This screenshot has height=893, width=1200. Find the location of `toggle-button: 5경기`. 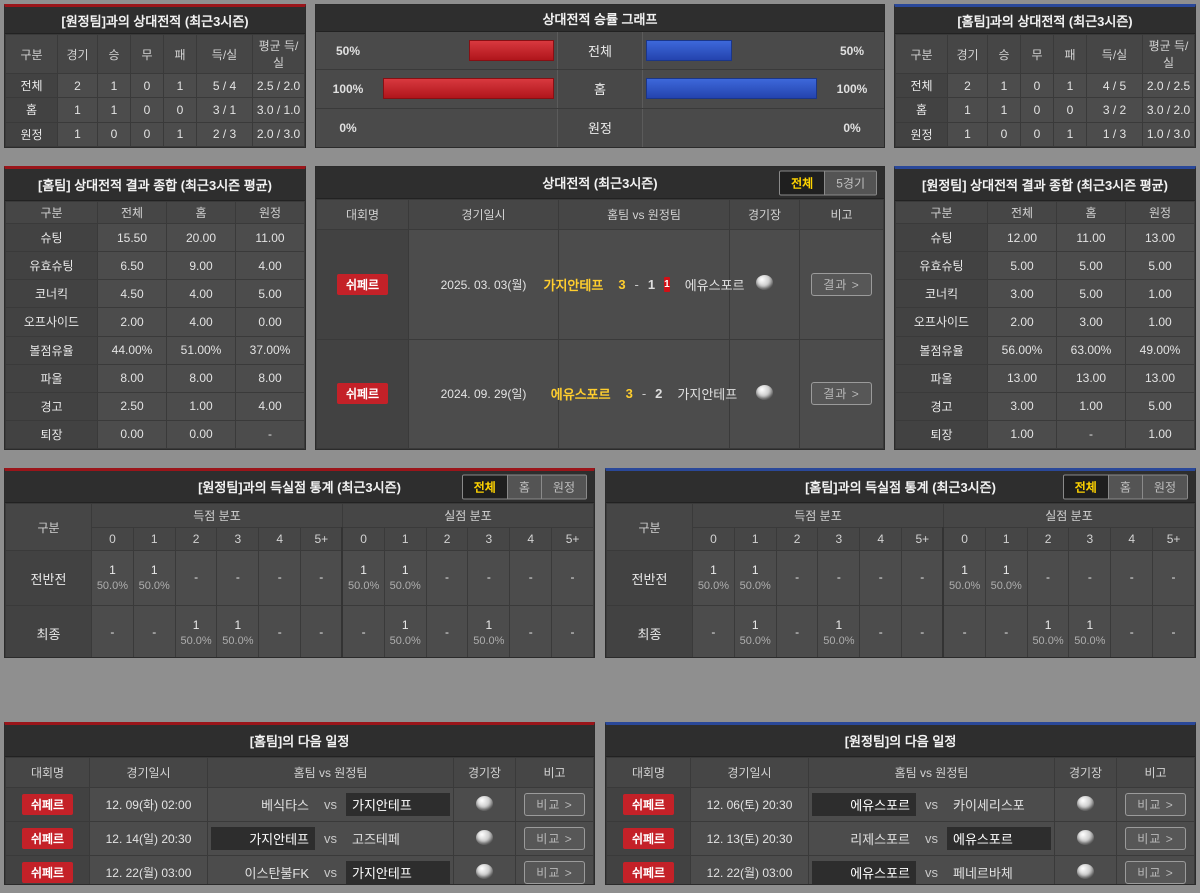

toggle-button: 5경기 is located at coordinates (850, 182).